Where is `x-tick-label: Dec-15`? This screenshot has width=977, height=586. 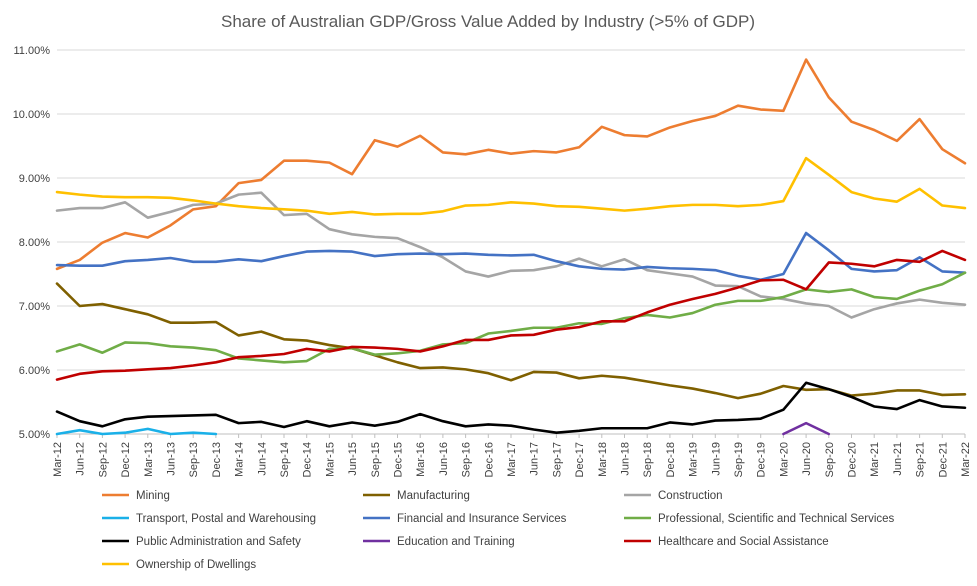 x-tick-label: Dec-15 is located at coordinates (399, 459).